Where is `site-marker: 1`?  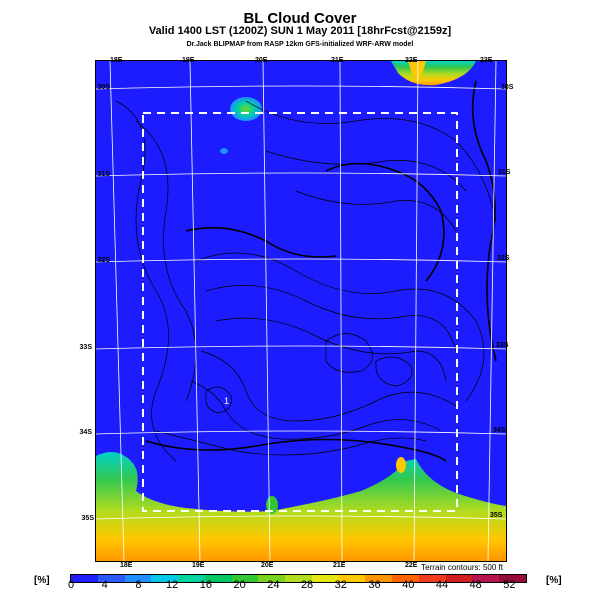
site-marker: 1 is located at coordinates (226, 401).